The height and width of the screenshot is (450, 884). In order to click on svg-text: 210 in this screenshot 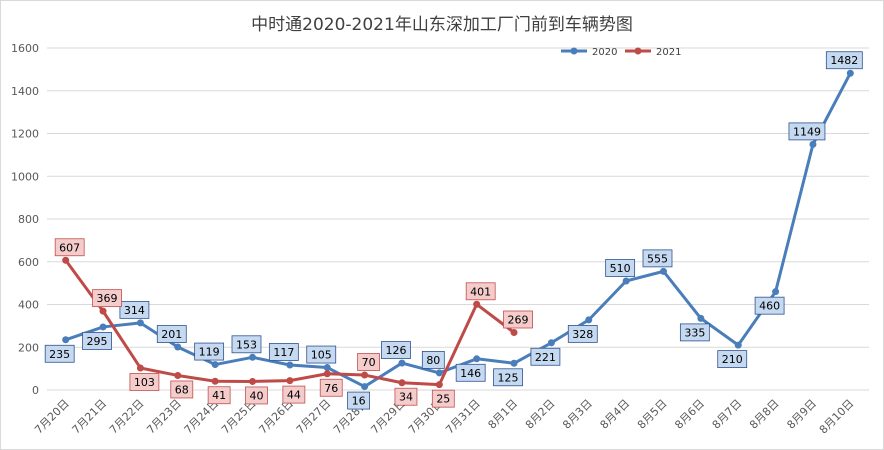, I will do `click(732, 359)`.